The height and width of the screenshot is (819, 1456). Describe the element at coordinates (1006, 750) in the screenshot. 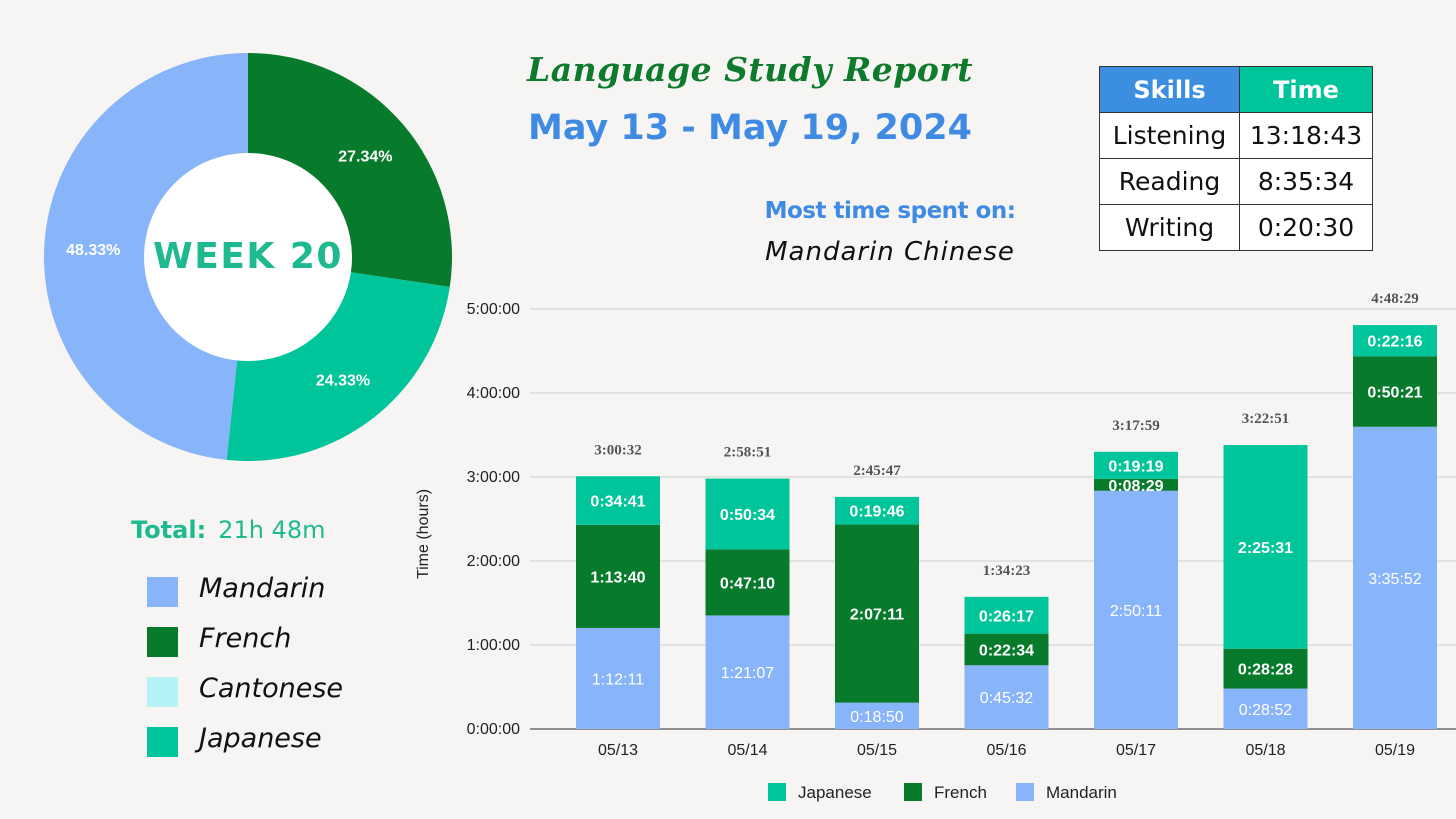

I see `x-tick-label: 05/16` at that location.